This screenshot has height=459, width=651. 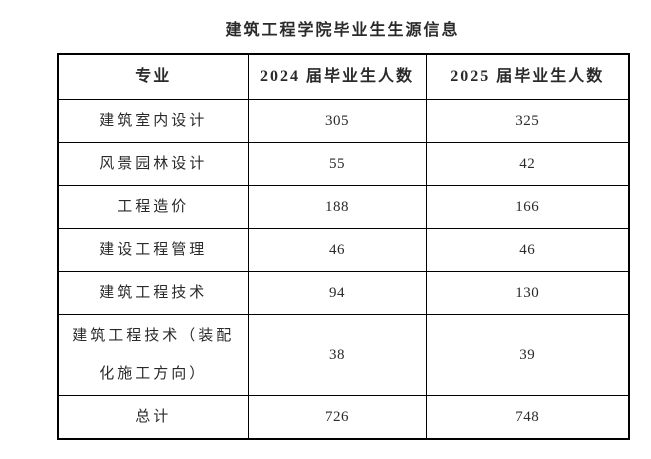 What do you see at coordinates (527, 249) in the screenshot?
I see `count-2025-cell: 46` at bounding box center [527, 249].